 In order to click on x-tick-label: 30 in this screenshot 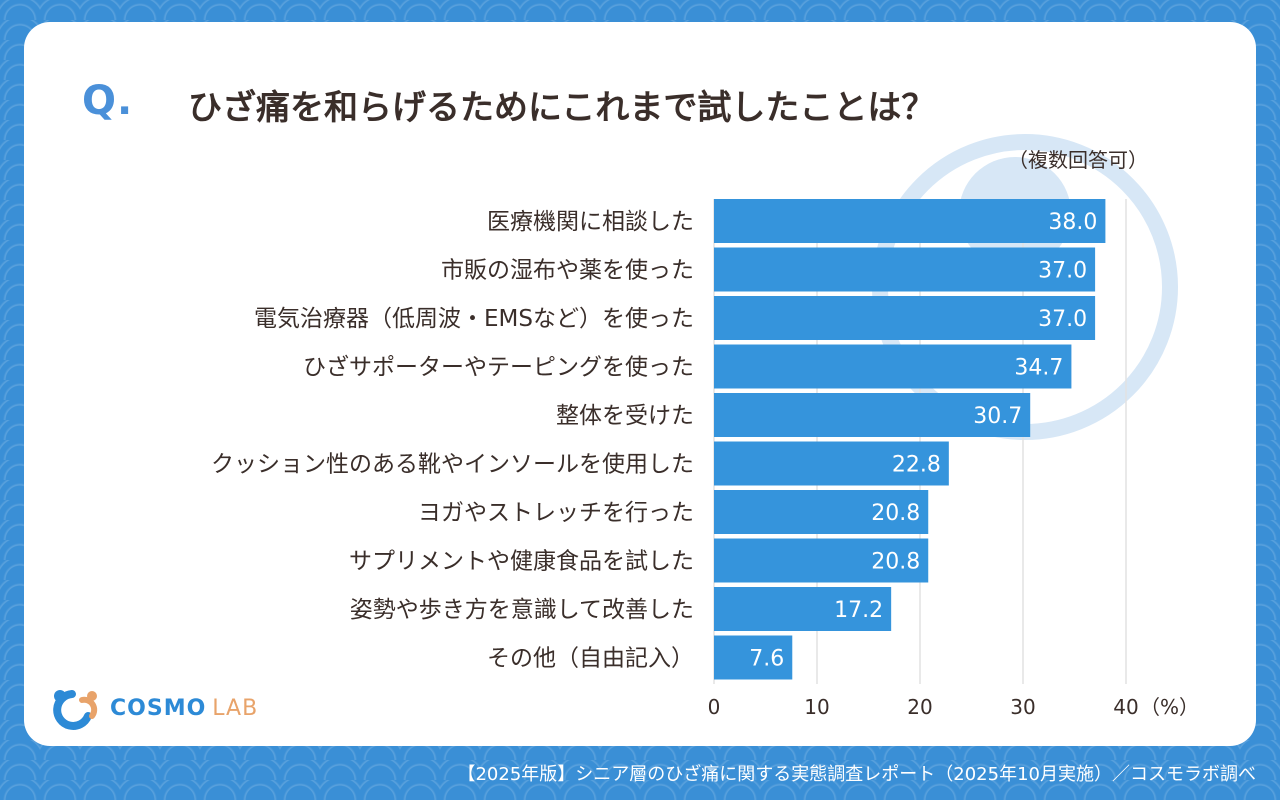, I will do `click(1022, 707)`.